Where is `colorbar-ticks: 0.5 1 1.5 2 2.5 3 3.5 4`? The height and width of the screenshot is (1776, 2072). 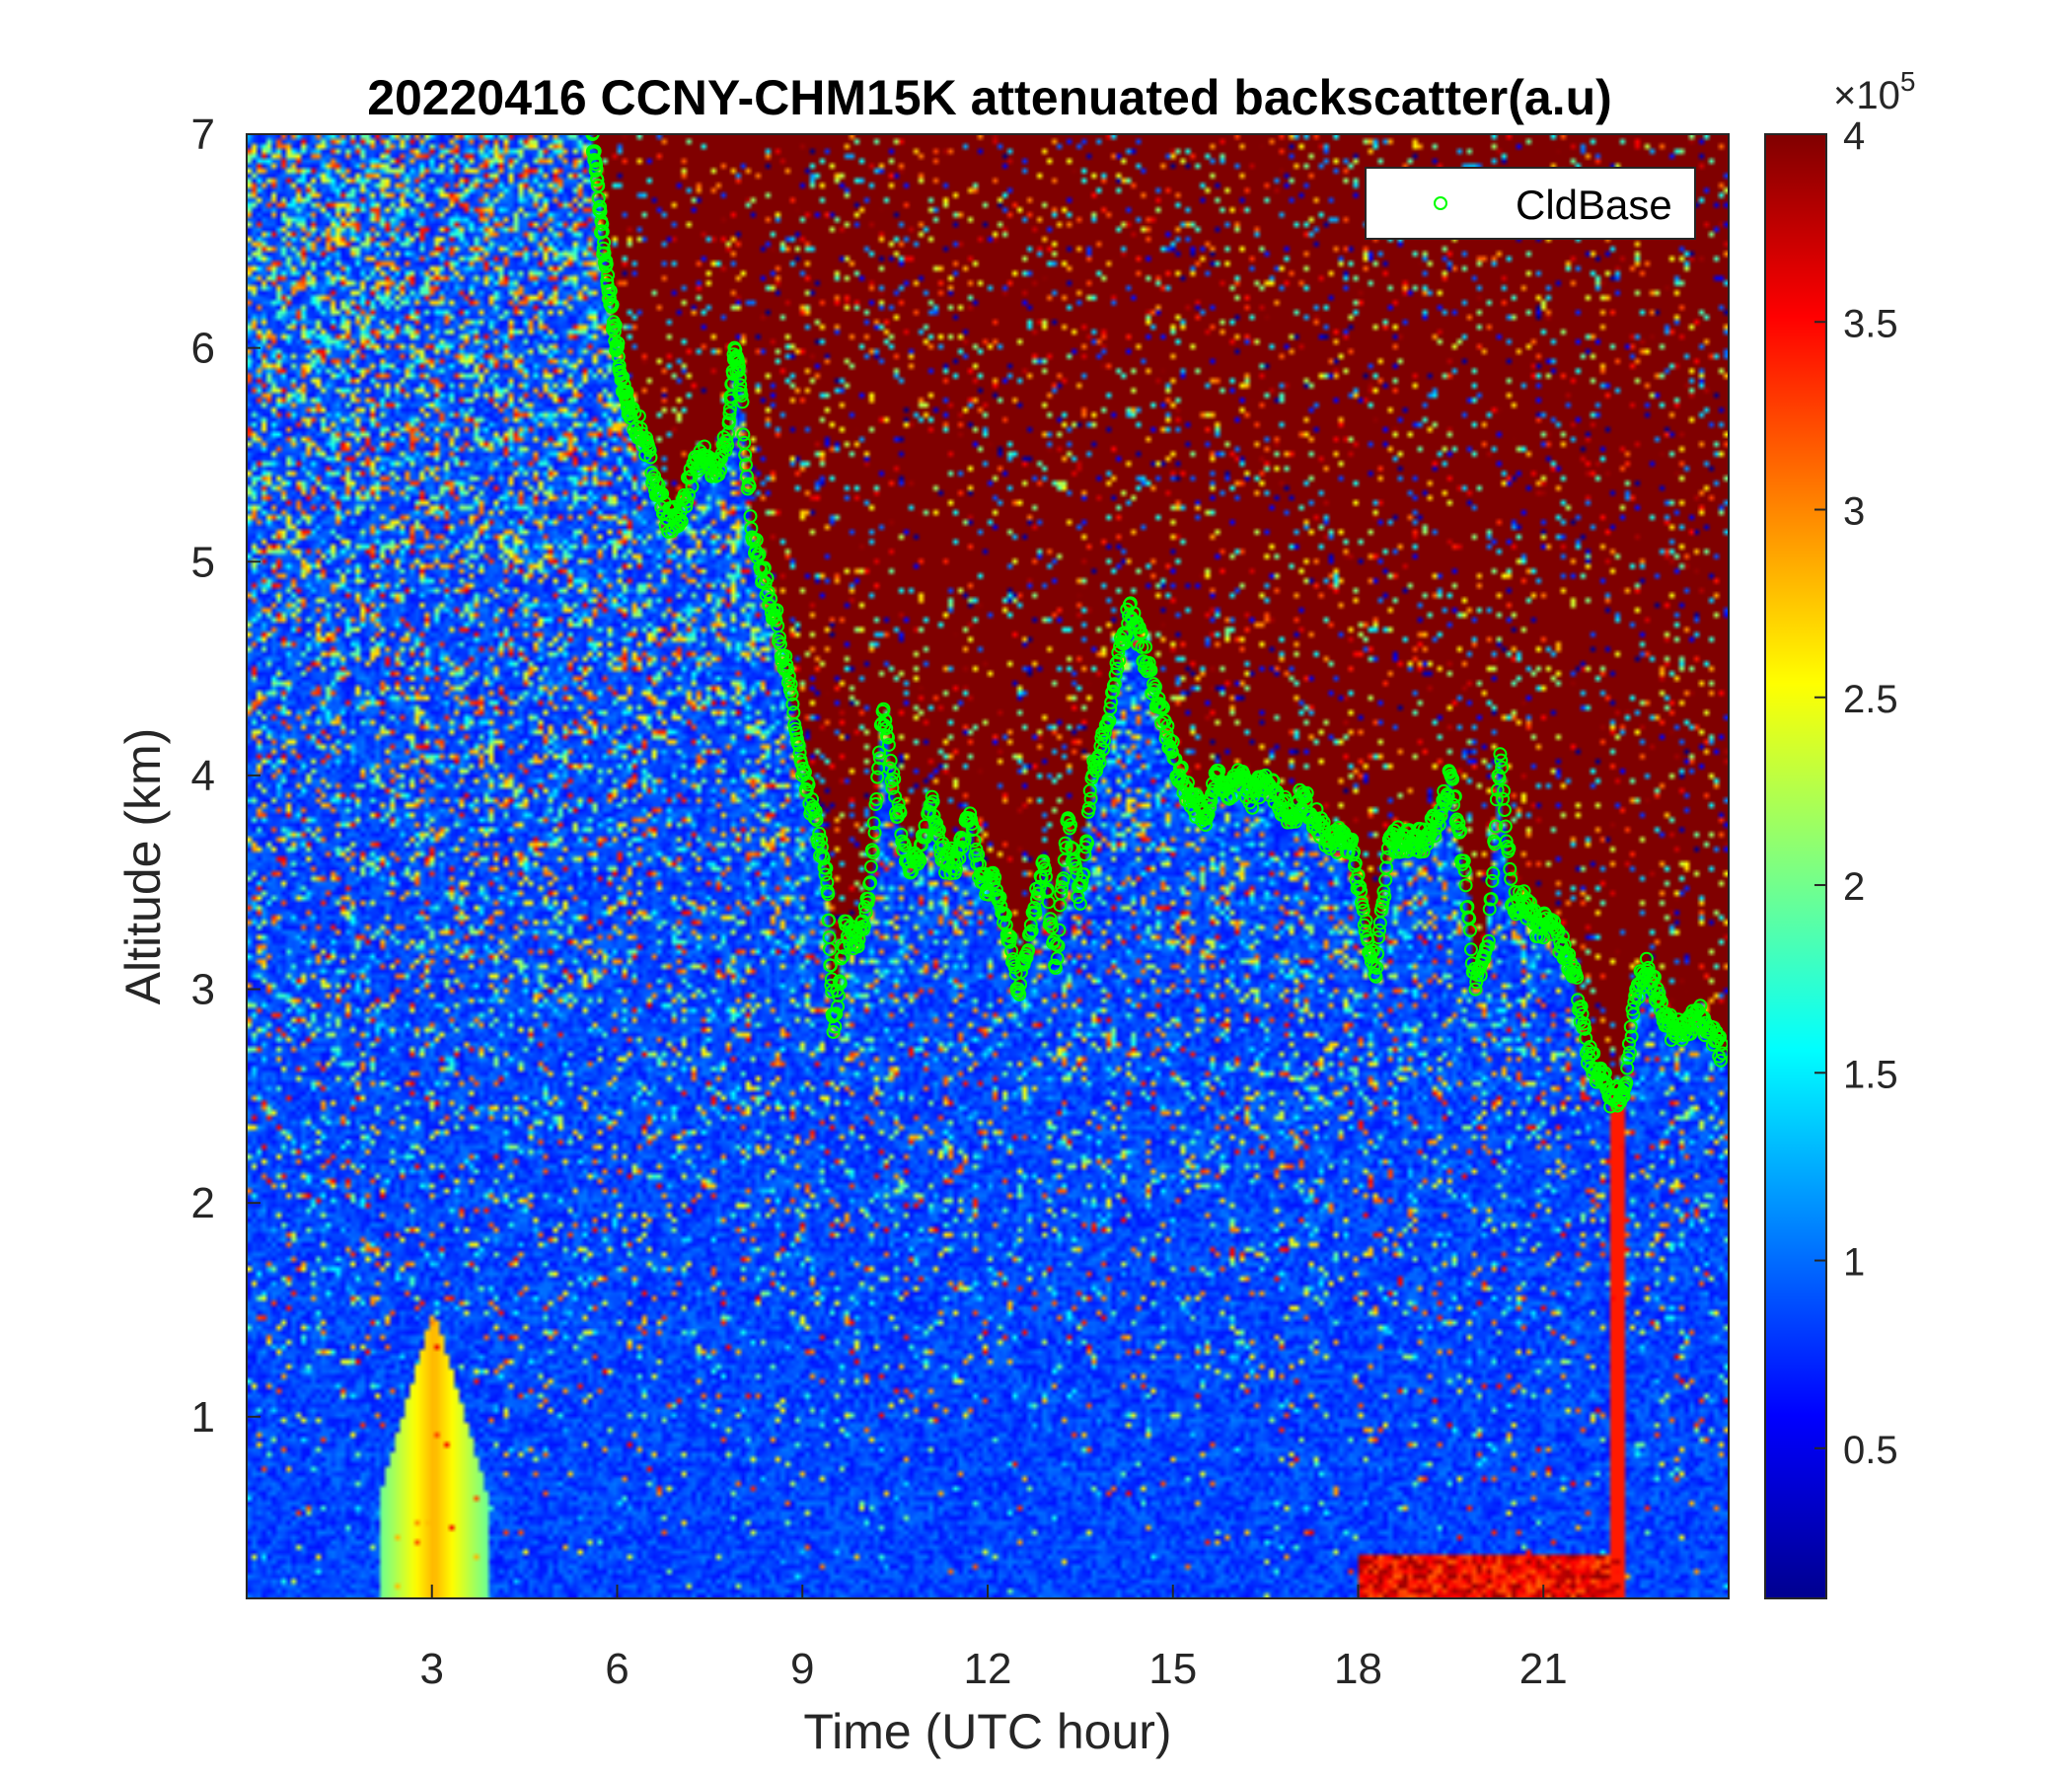 colorbar-ticks: 0.5 1 1.5 2 2.5 3 3.5 4 is located at coordinates (1856, 793).